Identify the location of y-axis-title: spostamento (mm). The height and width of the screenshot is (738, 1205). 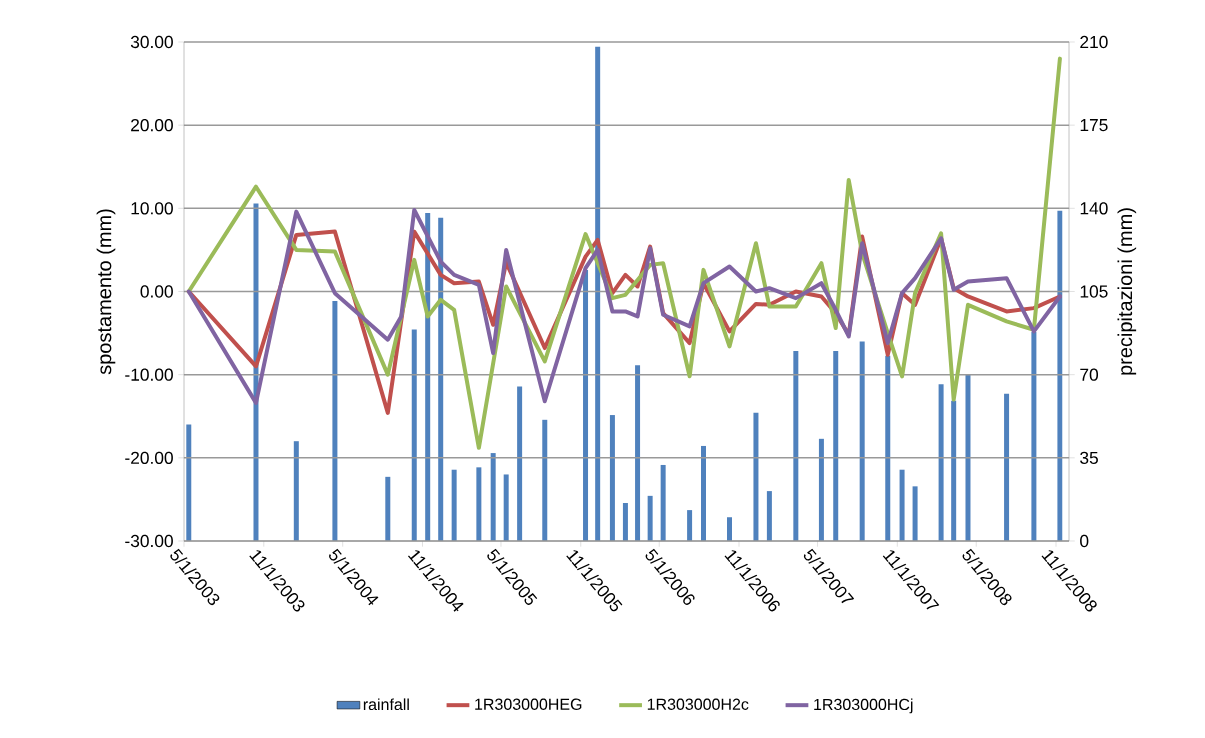
(106, 292).